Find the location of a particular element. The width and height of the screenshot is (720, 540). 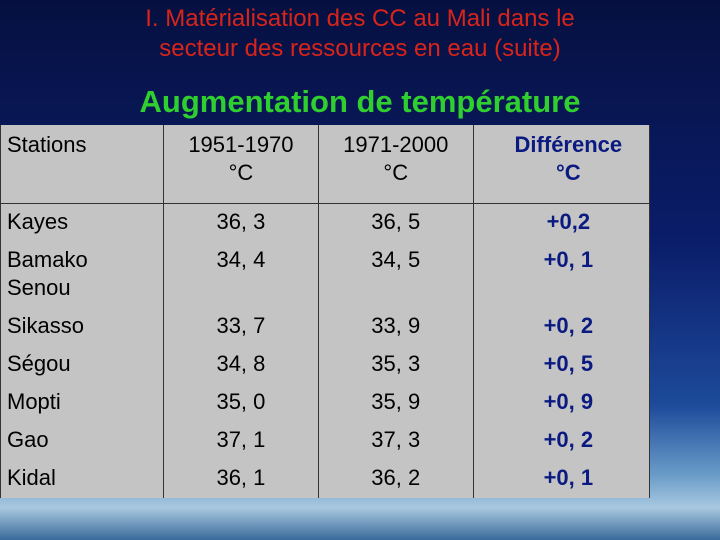

cell-text: 35, 3 is located at coordinates (396, 363).